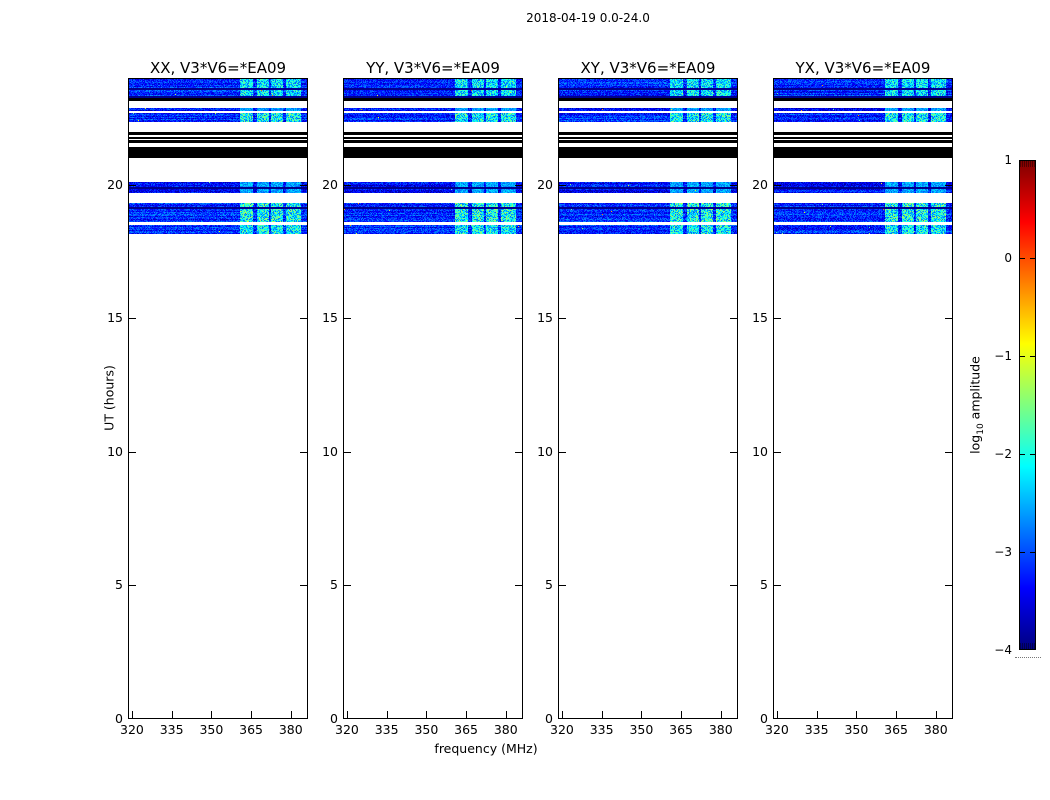 The height and width of the screenshot is (800, 1050). Describe the element at coordinates (1003, 454) in the screenshot. I see `colorbar-tick-label: −2` at that location.